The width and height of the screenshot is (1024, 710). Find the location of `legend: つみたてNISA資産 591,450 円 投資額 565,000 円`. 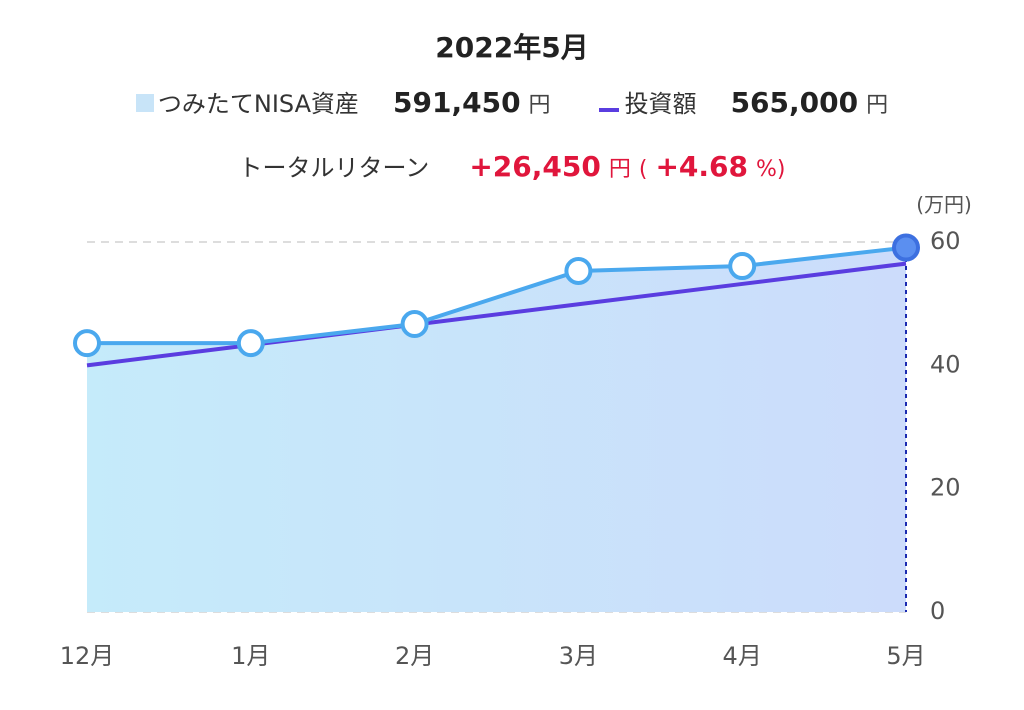

legend: つみたてNISA資産 591,450 円 投資額 565,000 円 is located at coordinates (512, 101).